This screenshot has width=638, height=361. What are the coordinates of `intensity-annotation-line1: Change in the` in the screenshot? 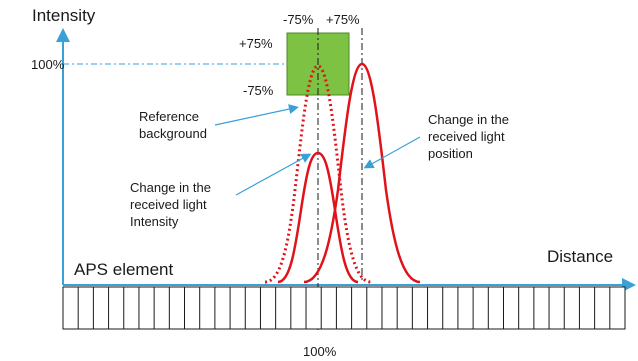 It's located at (170, 187).